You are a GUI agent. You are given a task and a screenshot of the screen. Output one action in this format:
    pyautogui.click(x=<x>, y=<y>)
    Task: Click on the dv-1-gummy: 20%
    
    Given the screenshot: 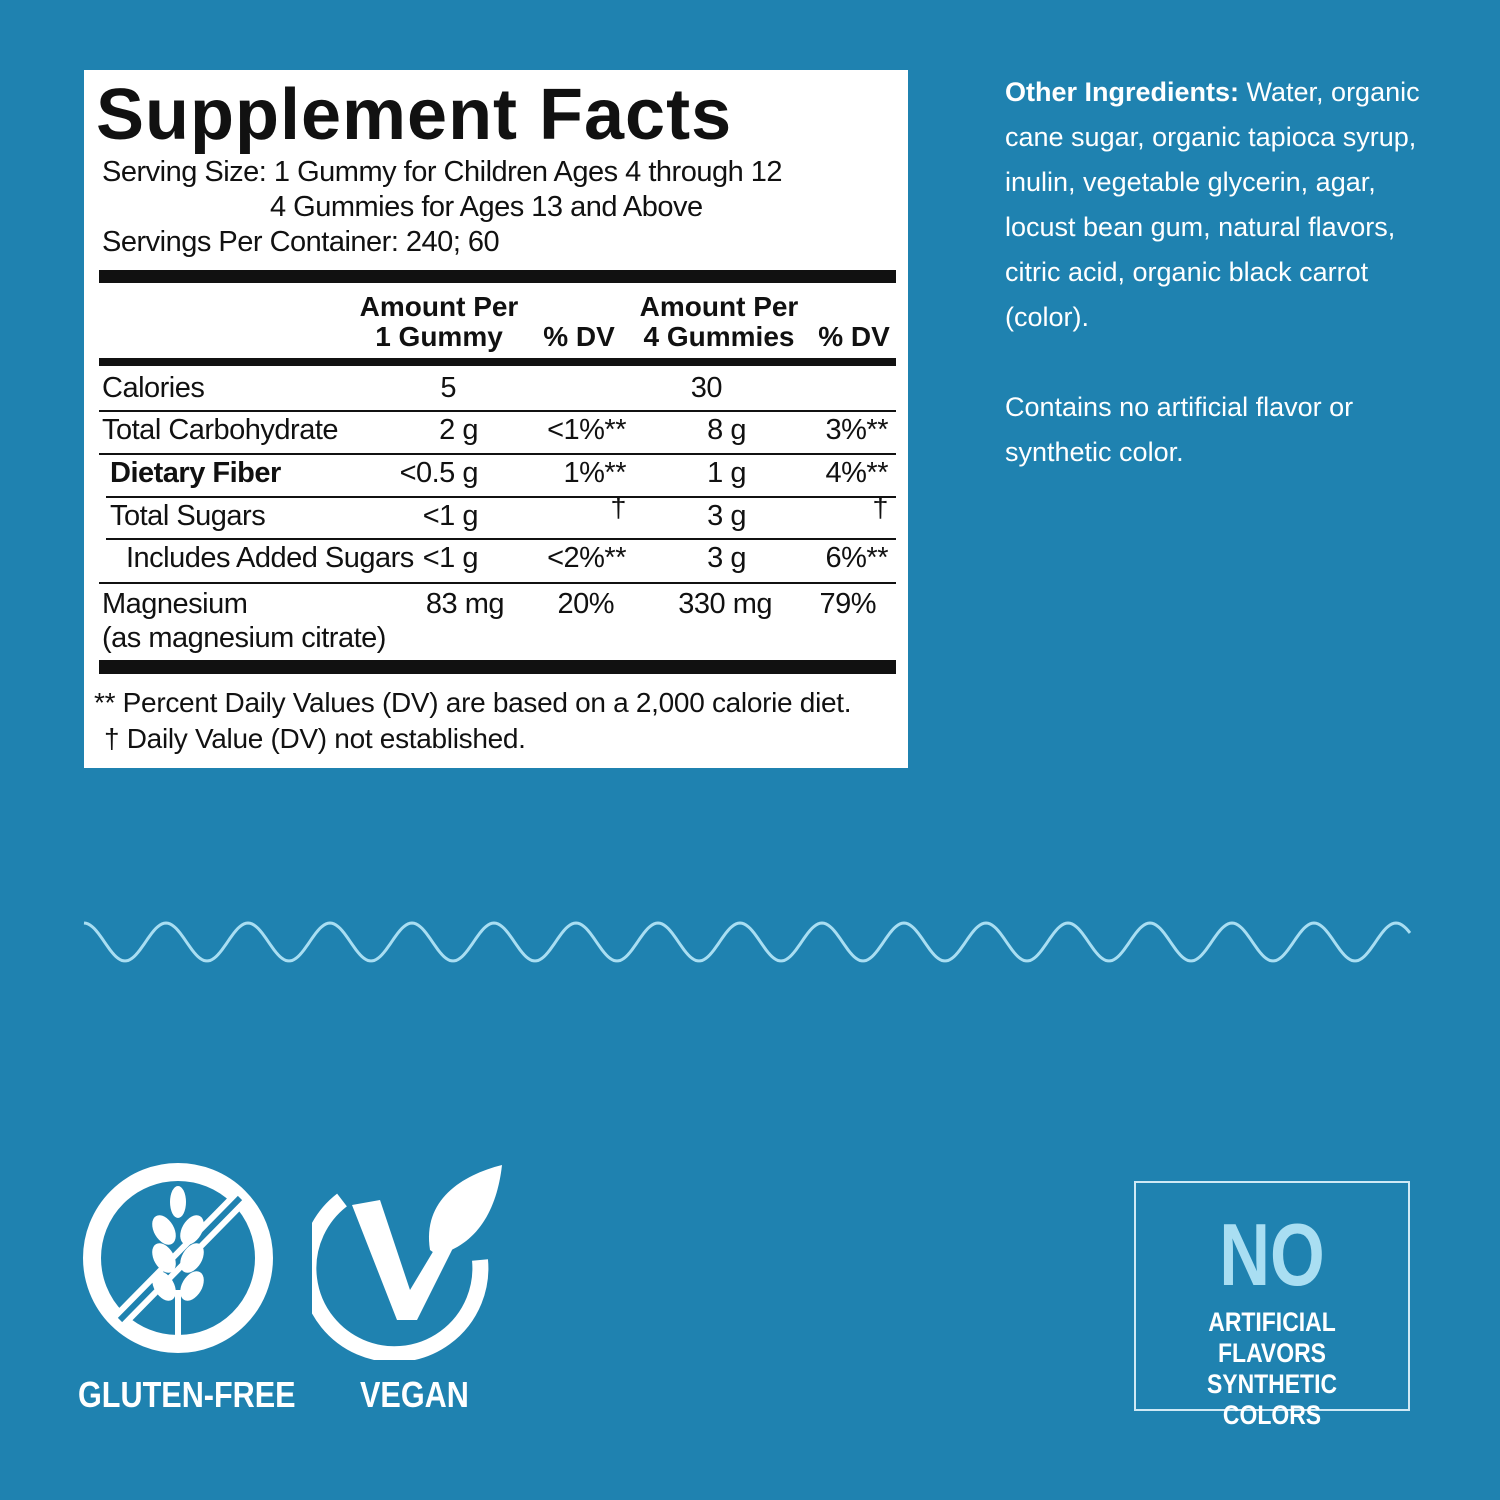 What is the action you would take?
    pyautogui.click(x=585, y=604)
    